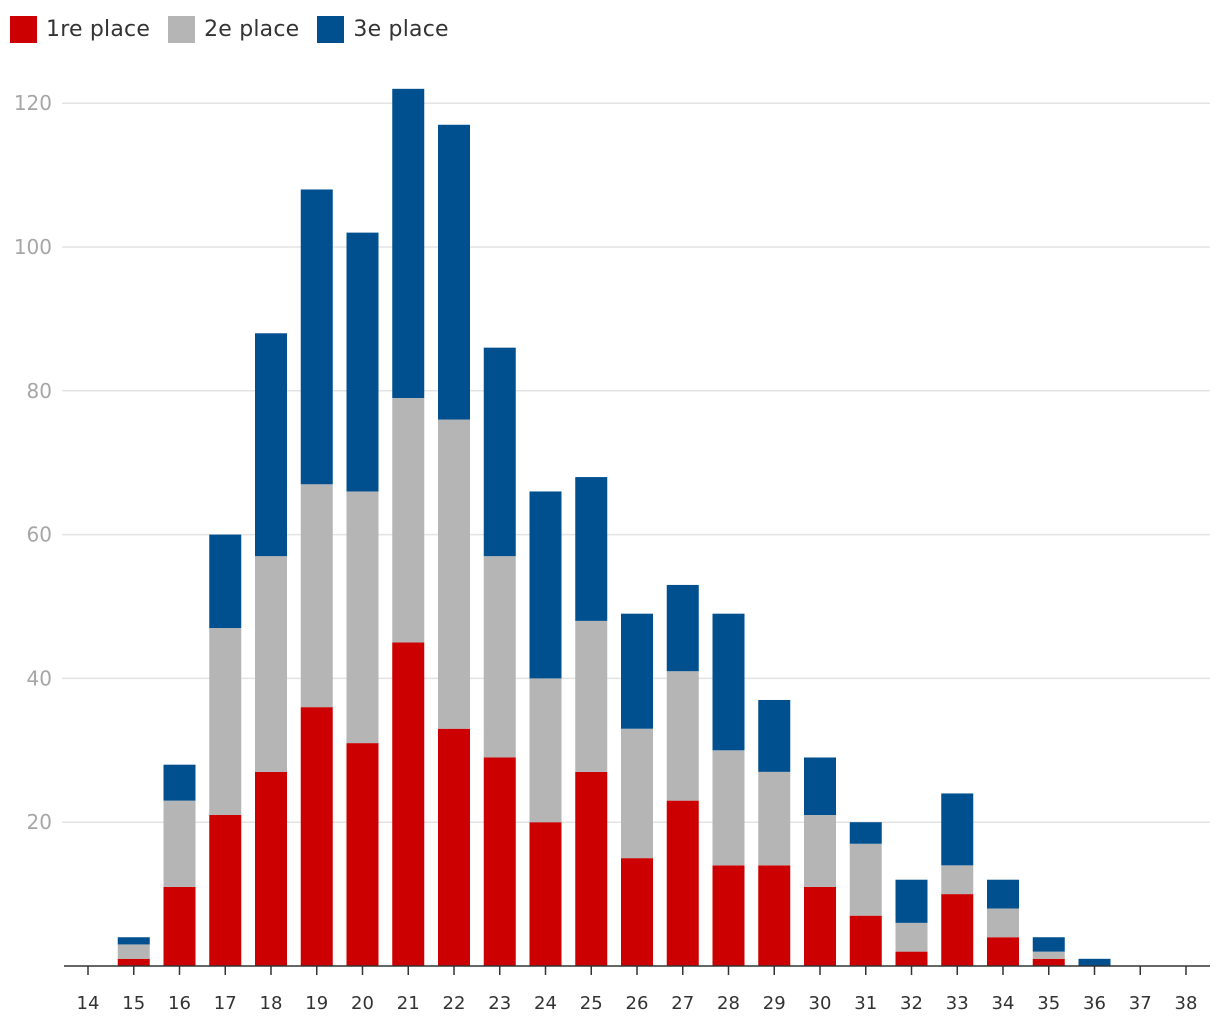  I want to click on legend-item-2e-place: 2e place, so click(233, 29).